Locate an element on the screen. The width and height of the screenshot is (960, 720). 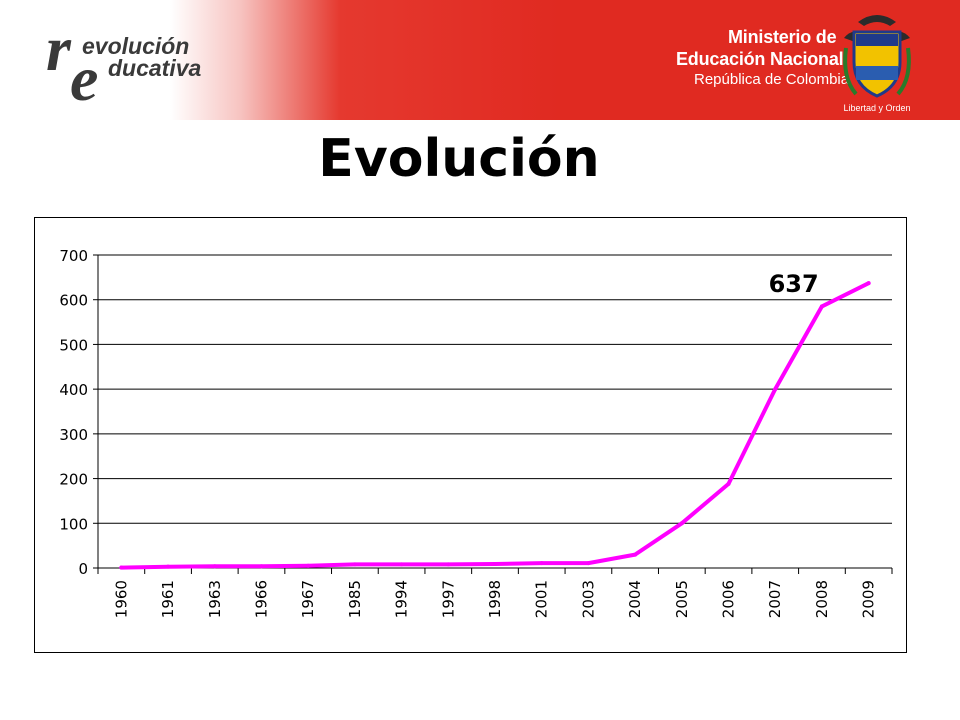
logo-e-letter: e is located at coordinates (84, 75).